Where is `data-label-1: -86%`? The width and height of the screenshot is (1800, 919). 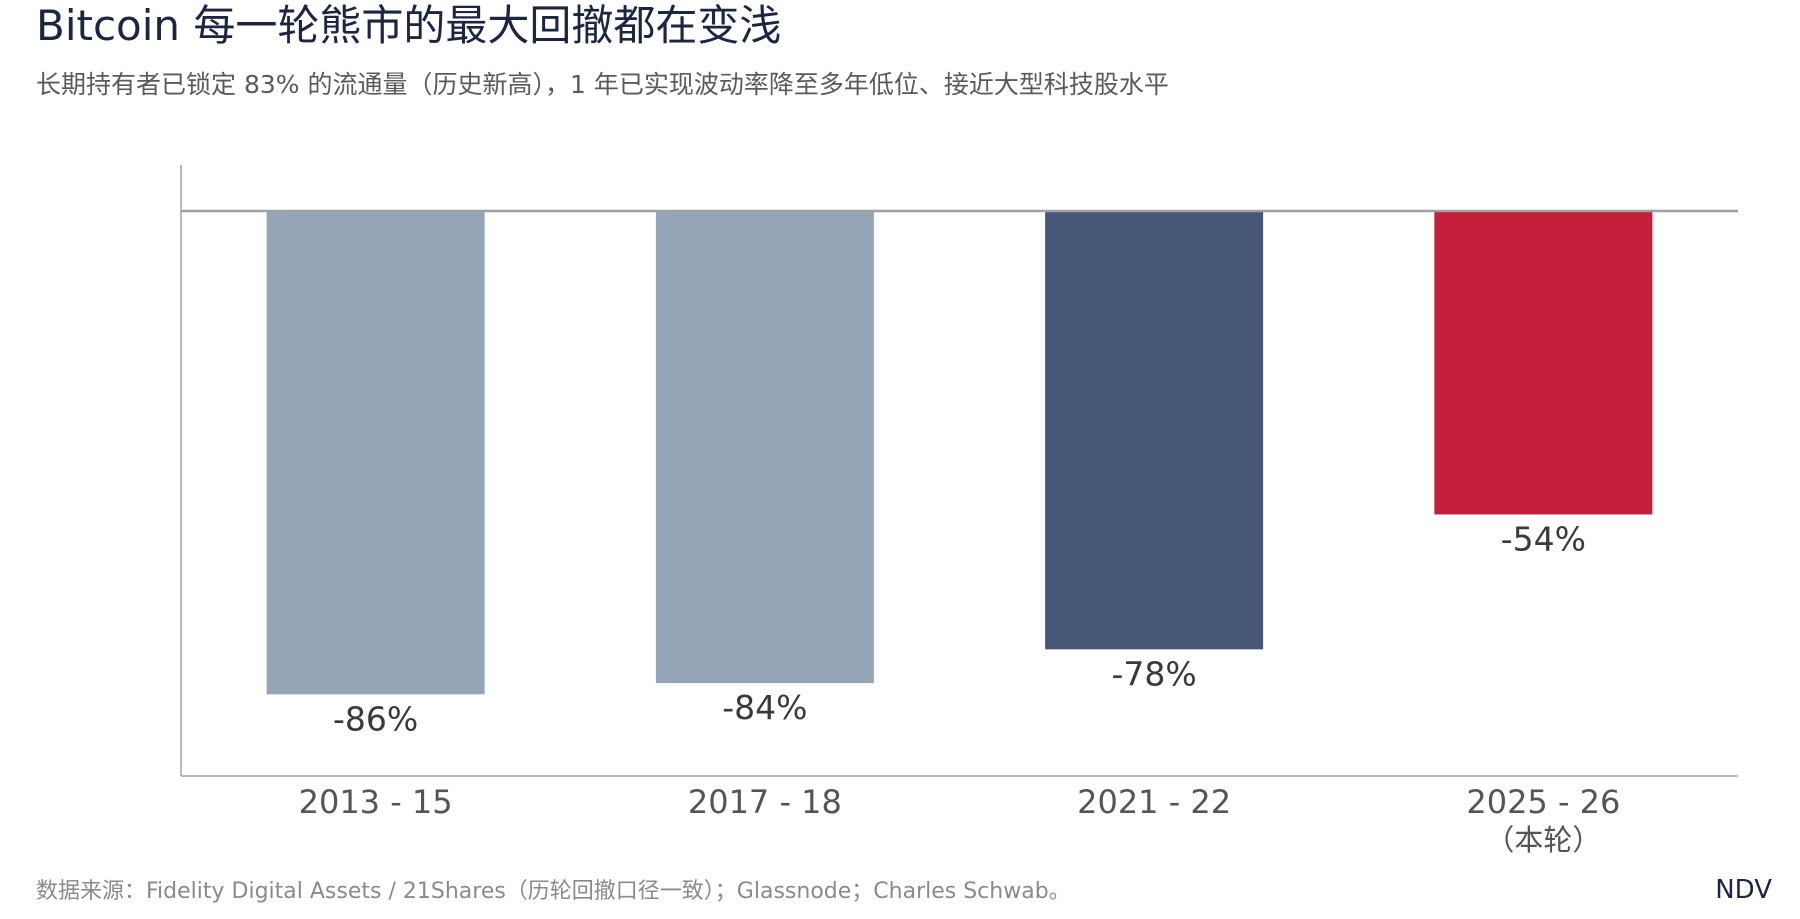 data-label-1: -86% is located at coordinates (375, 718).